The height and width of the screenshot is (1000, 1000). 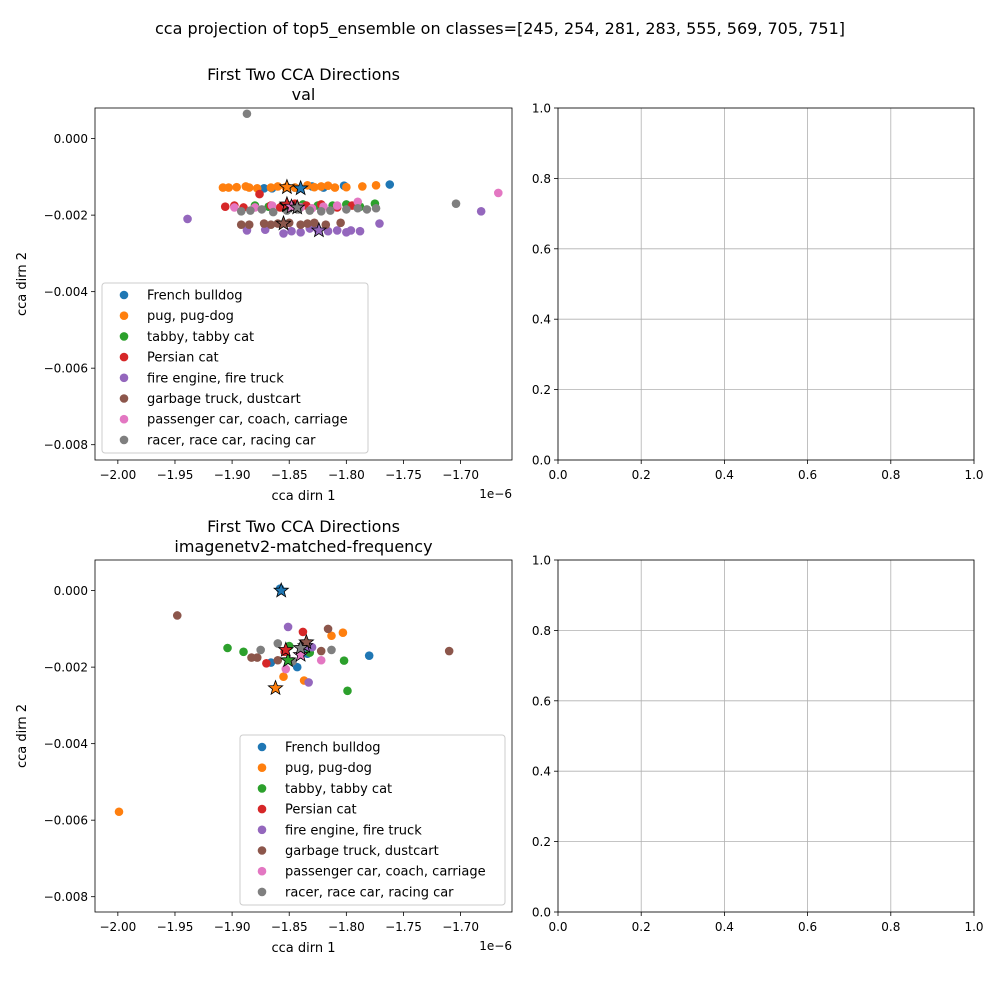 What do you see at coordinates (495, 494) in the screenshot?
I see `x-offset-label: 1e−6` at bounding box center [495, 494].